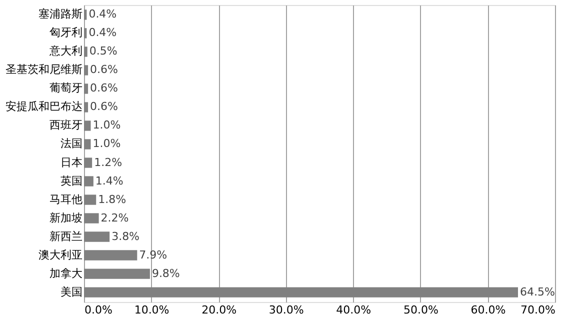 The height and width of the screenshot is (320, 577). What do you see at coordinates (98, 310) in the screenshot?
I see `x-tick-label: 0.0%` at bounding box center [98, 310].